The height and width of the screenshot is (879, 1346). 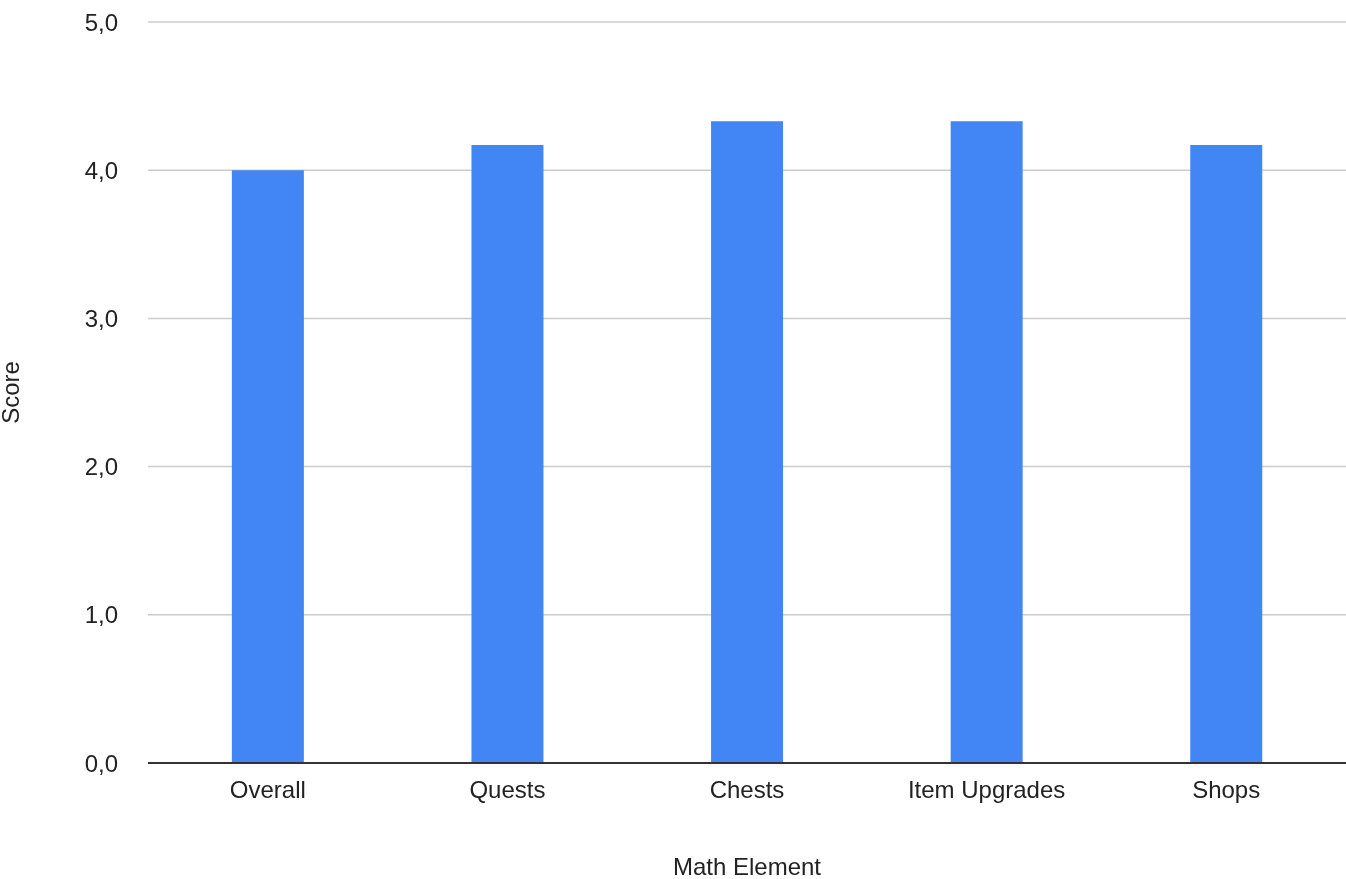 What do you see at coordinates (267, 790) in the screenshot?
I see `x-tick-label: Overall` at bounding box center [267, 790].